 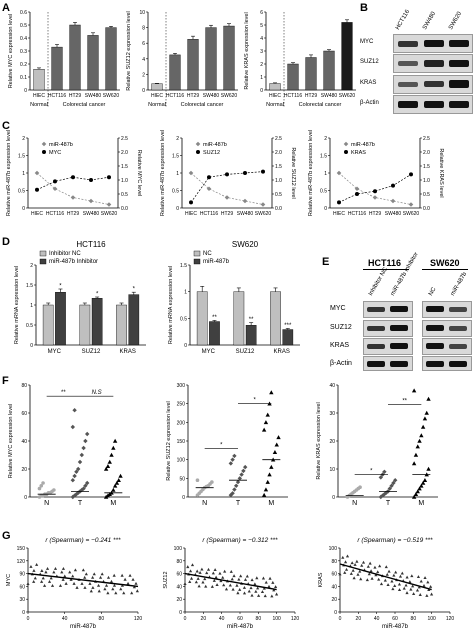 What do you see at coordinates (179, 562) in the screenshot?
I see `y-tick-label: 80` at bounding box center [179, 562].